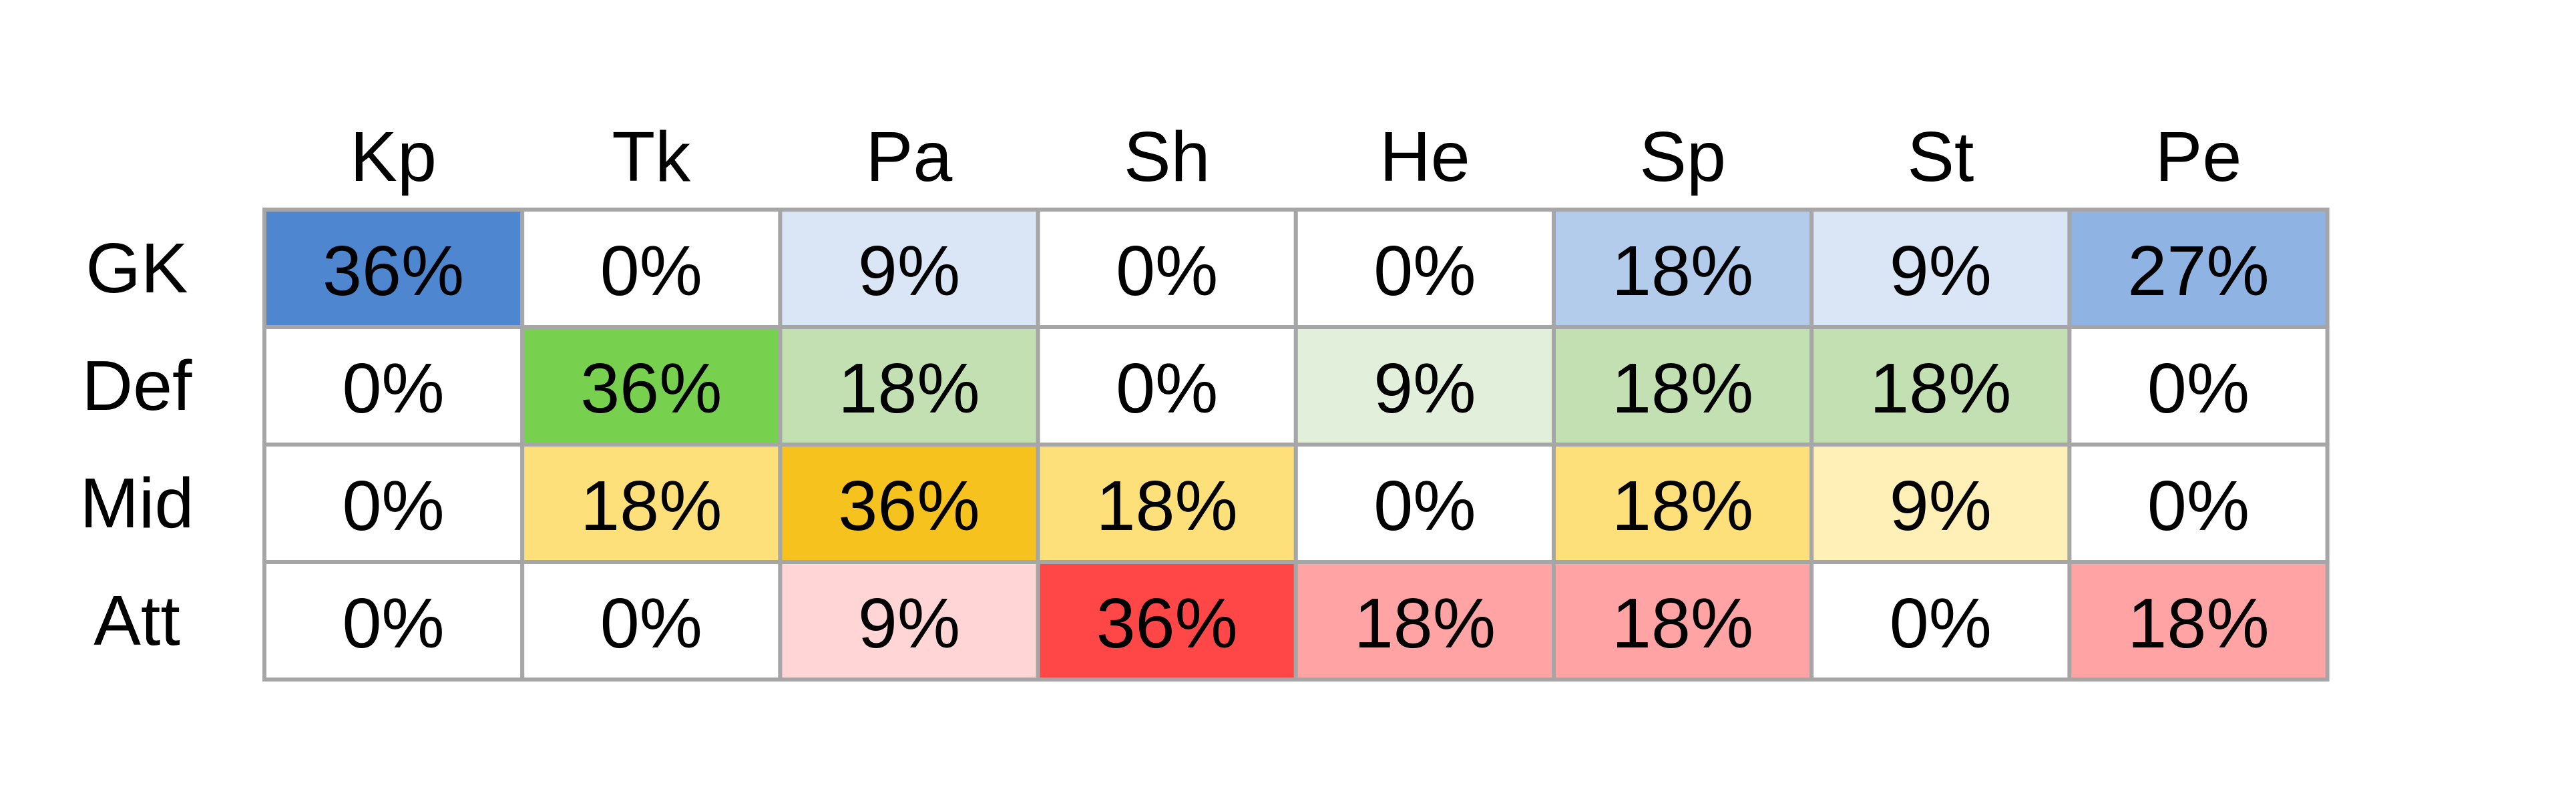 The width and height of the screenshot is (2576, 801). I want to click on row-header: GK, so click(136, 268).